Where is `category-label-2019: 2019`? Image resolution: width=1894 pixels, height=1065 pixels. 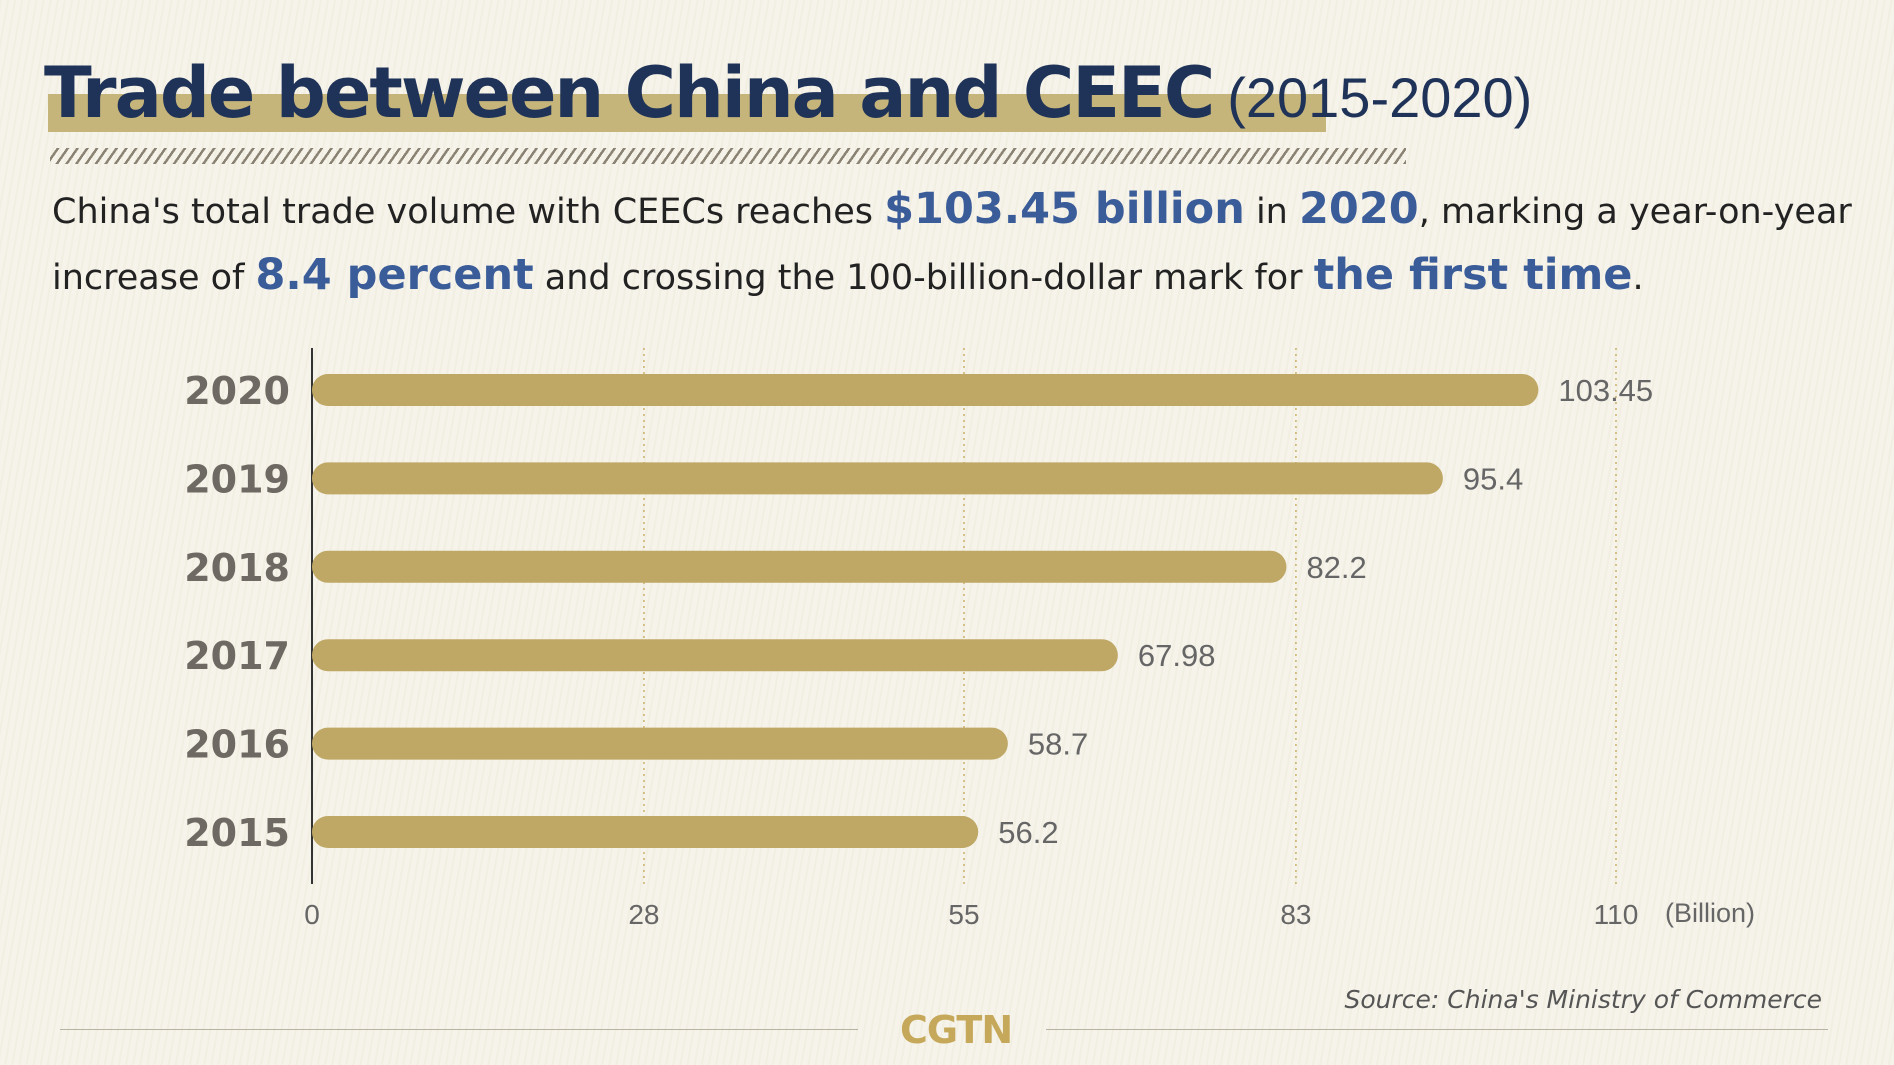 category-label-2019: 2019 is located at coordinates (237, 479).